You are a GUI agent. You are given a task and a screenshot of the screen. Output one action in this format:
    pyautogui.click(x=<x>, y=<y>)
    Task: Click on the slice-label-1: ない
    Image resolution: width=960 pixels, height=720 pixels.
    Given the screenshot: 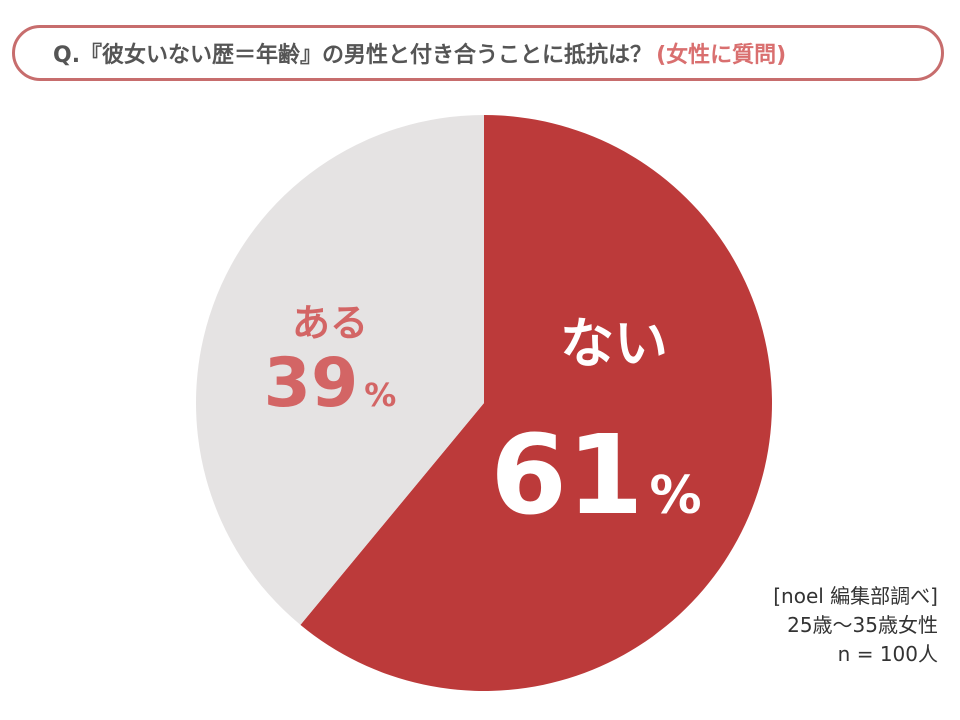 What is the action you would take?
    pyautogui.click(x=614, y=343)
    